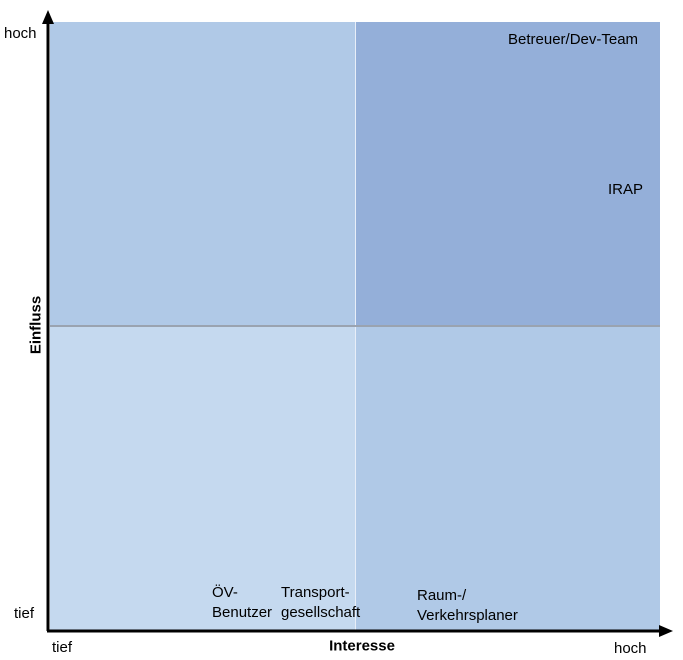  Describe the element at coordinates (242, 603) in the screenshot. I see `stakeholder-oev-benutzer: ÖV- Benutzer` at that location.